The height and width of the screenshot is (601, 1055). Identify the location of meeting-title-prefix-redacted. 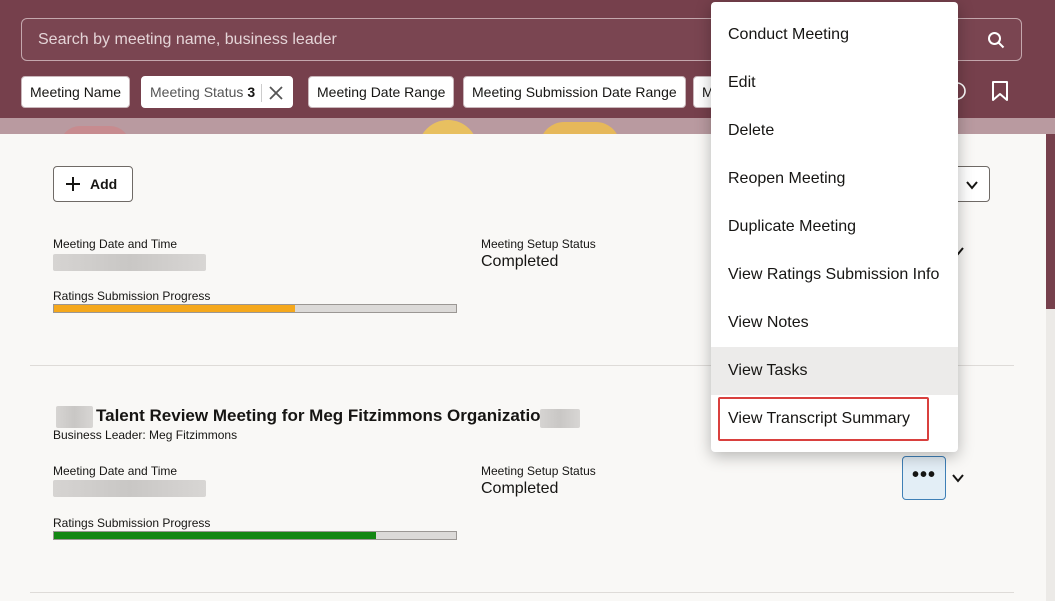
(74, 417).